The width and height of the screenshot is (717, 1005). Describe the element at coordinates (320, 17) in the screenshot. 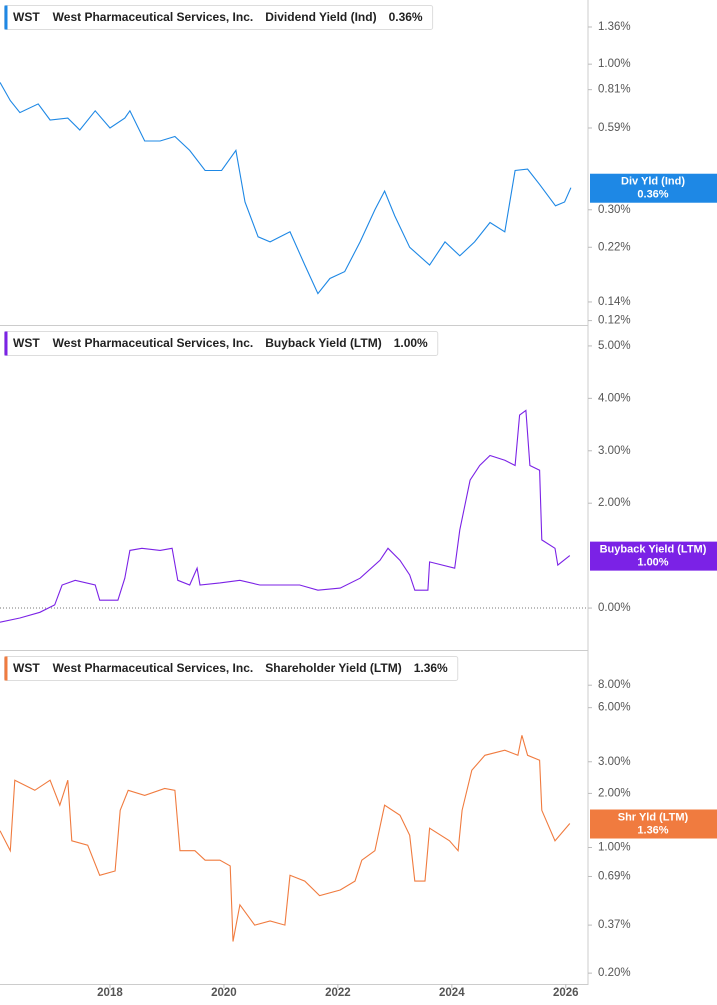

I see `legend-series: Dividend Yield (Ind)` at that location.